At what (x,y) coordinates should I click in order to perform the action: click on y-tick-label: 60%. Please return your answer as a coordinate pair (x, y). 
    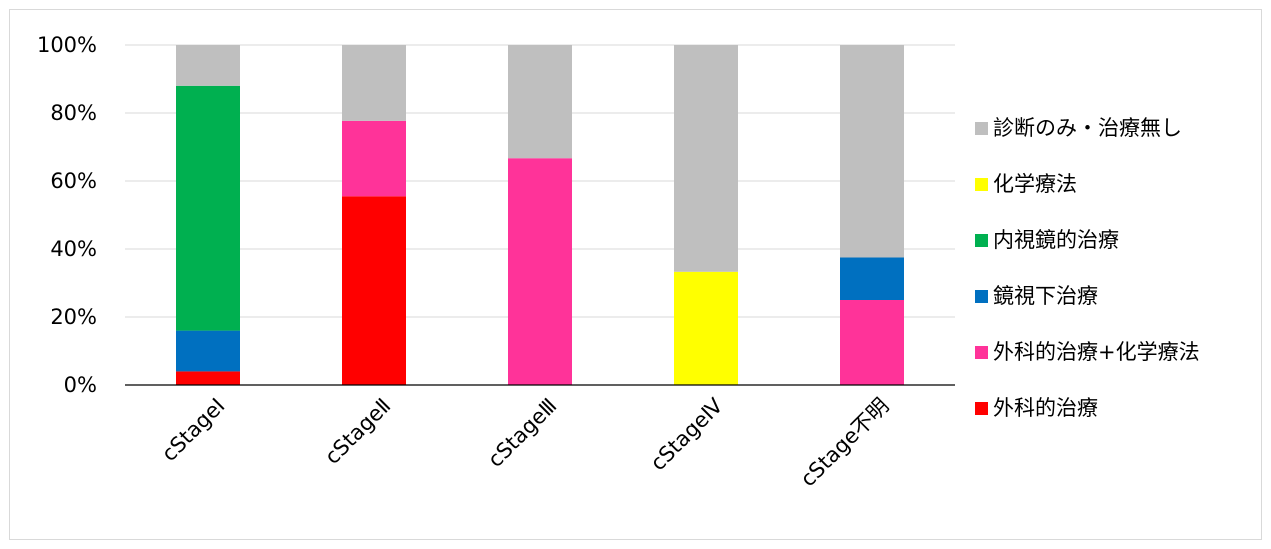
    Looking at the image, I should click on (73, 181).